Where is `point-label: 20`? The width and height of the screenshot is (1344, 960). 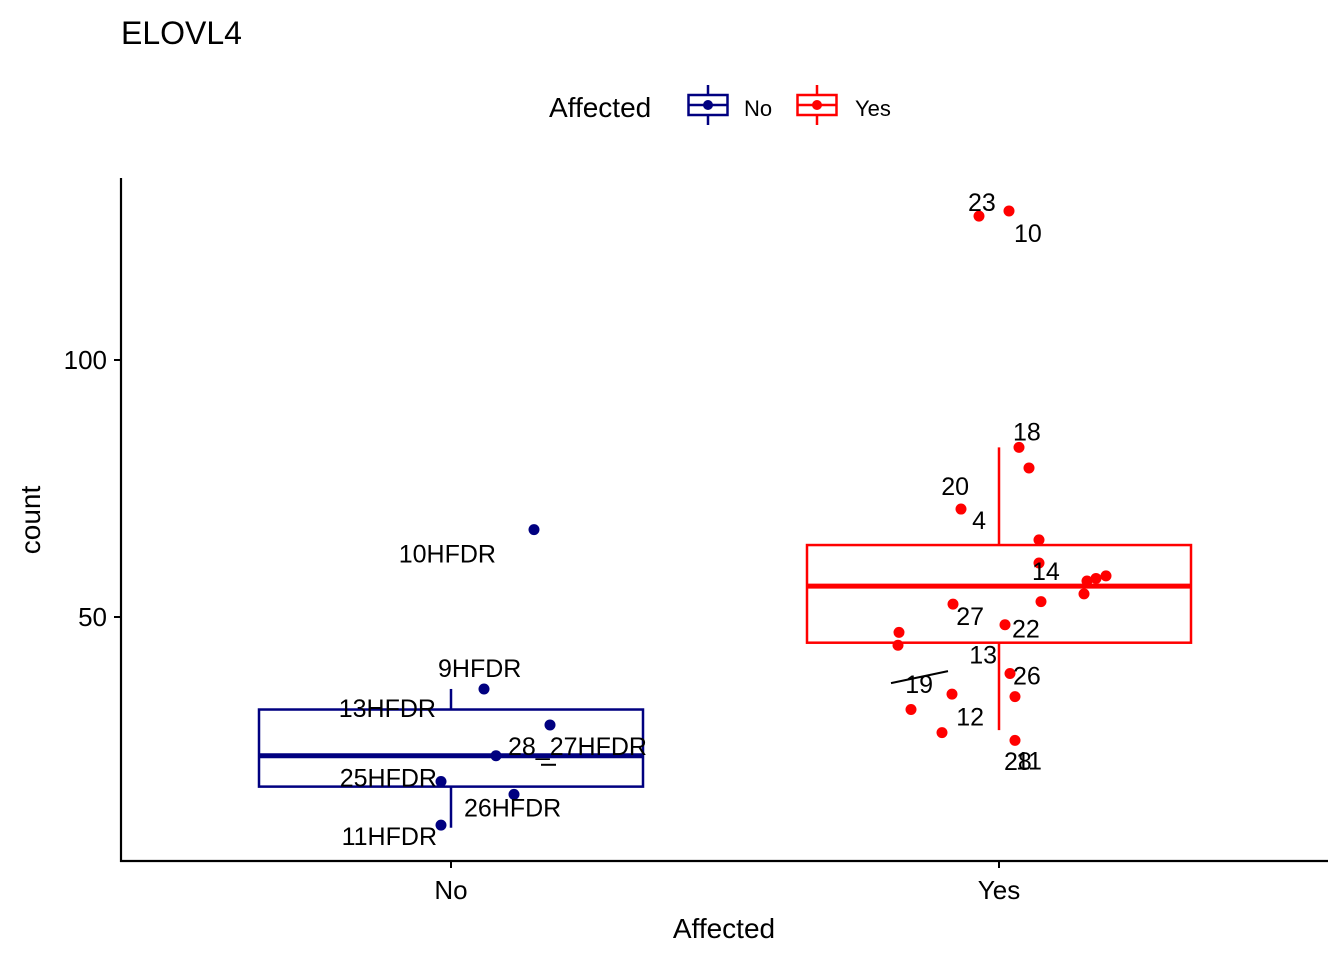 point-label: 20 is located at coordinates (955, 487).